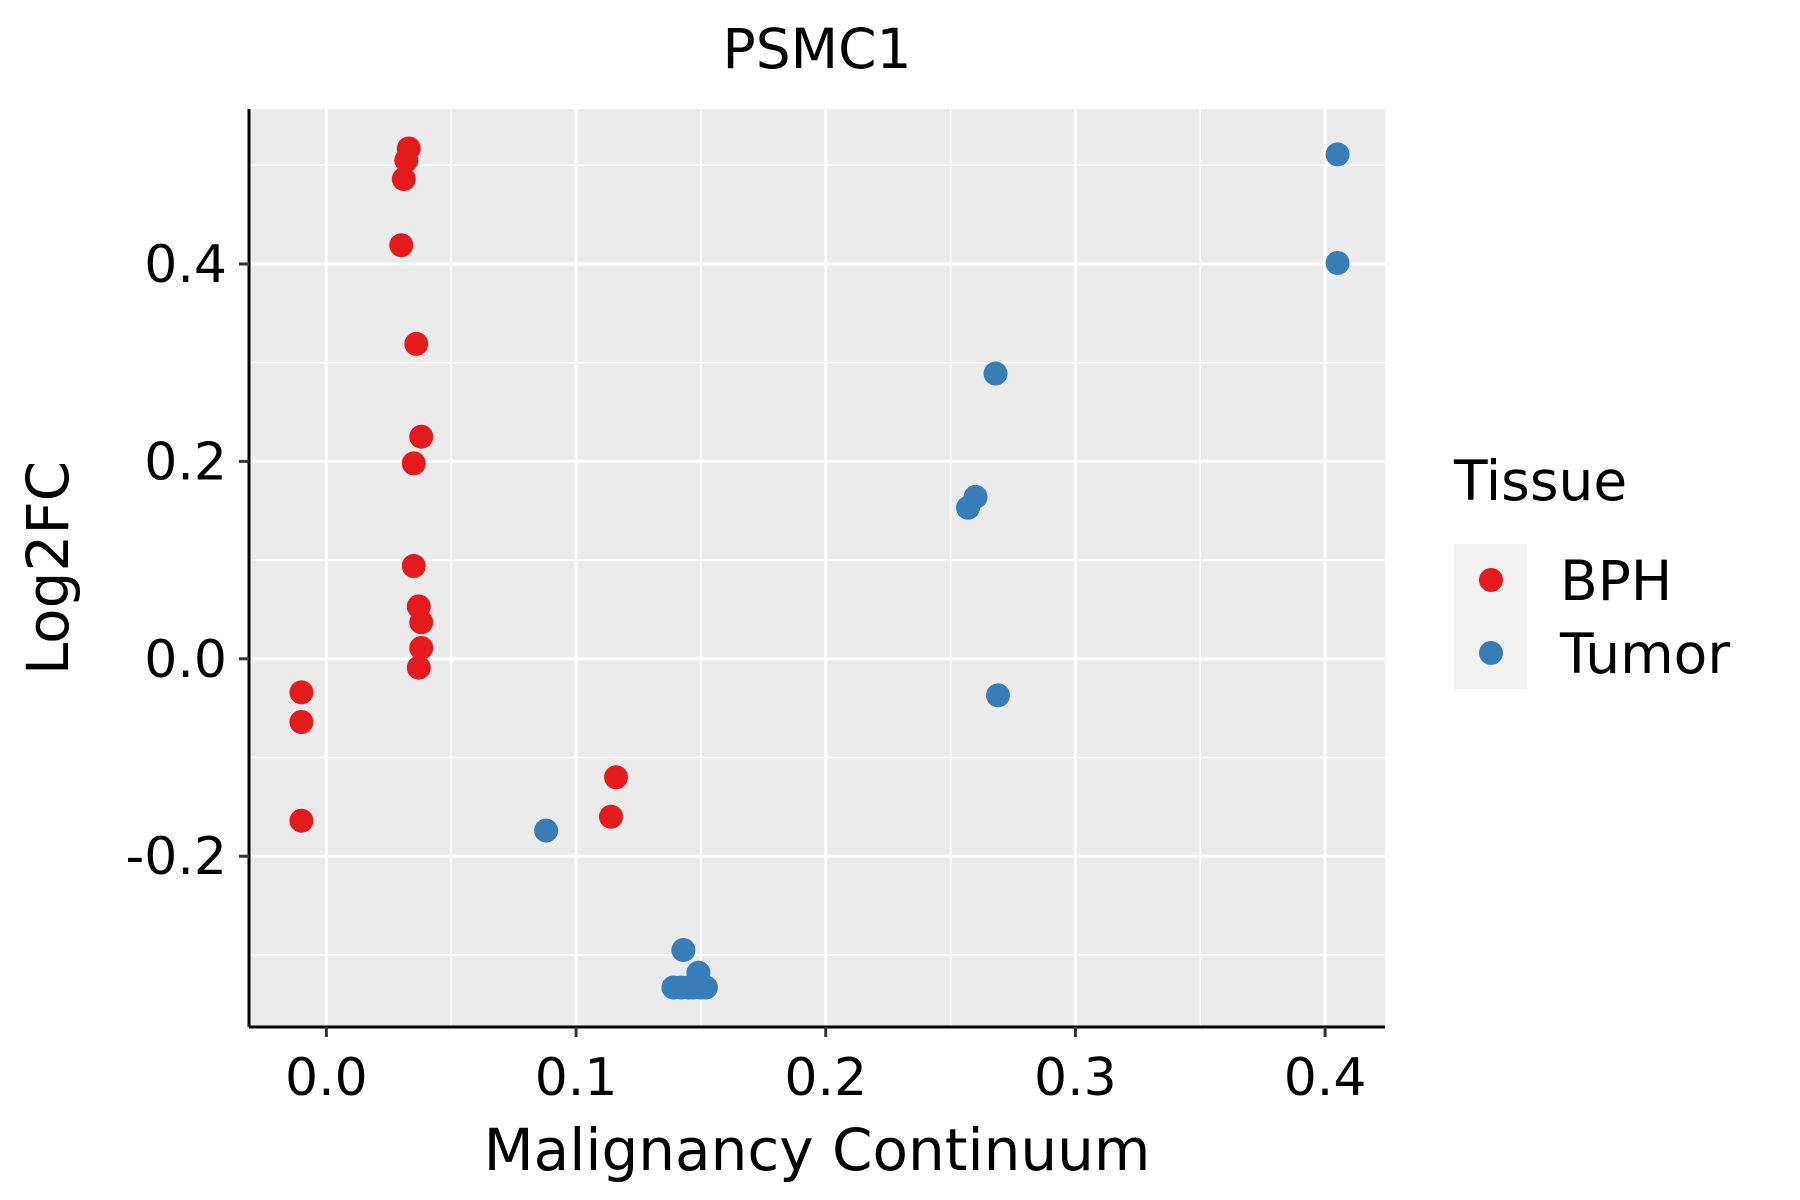  What do you see at coordinates (185, 462) in the screenshot?
I see `y-tick-label: 0.2` at bounding box center [185, 462].